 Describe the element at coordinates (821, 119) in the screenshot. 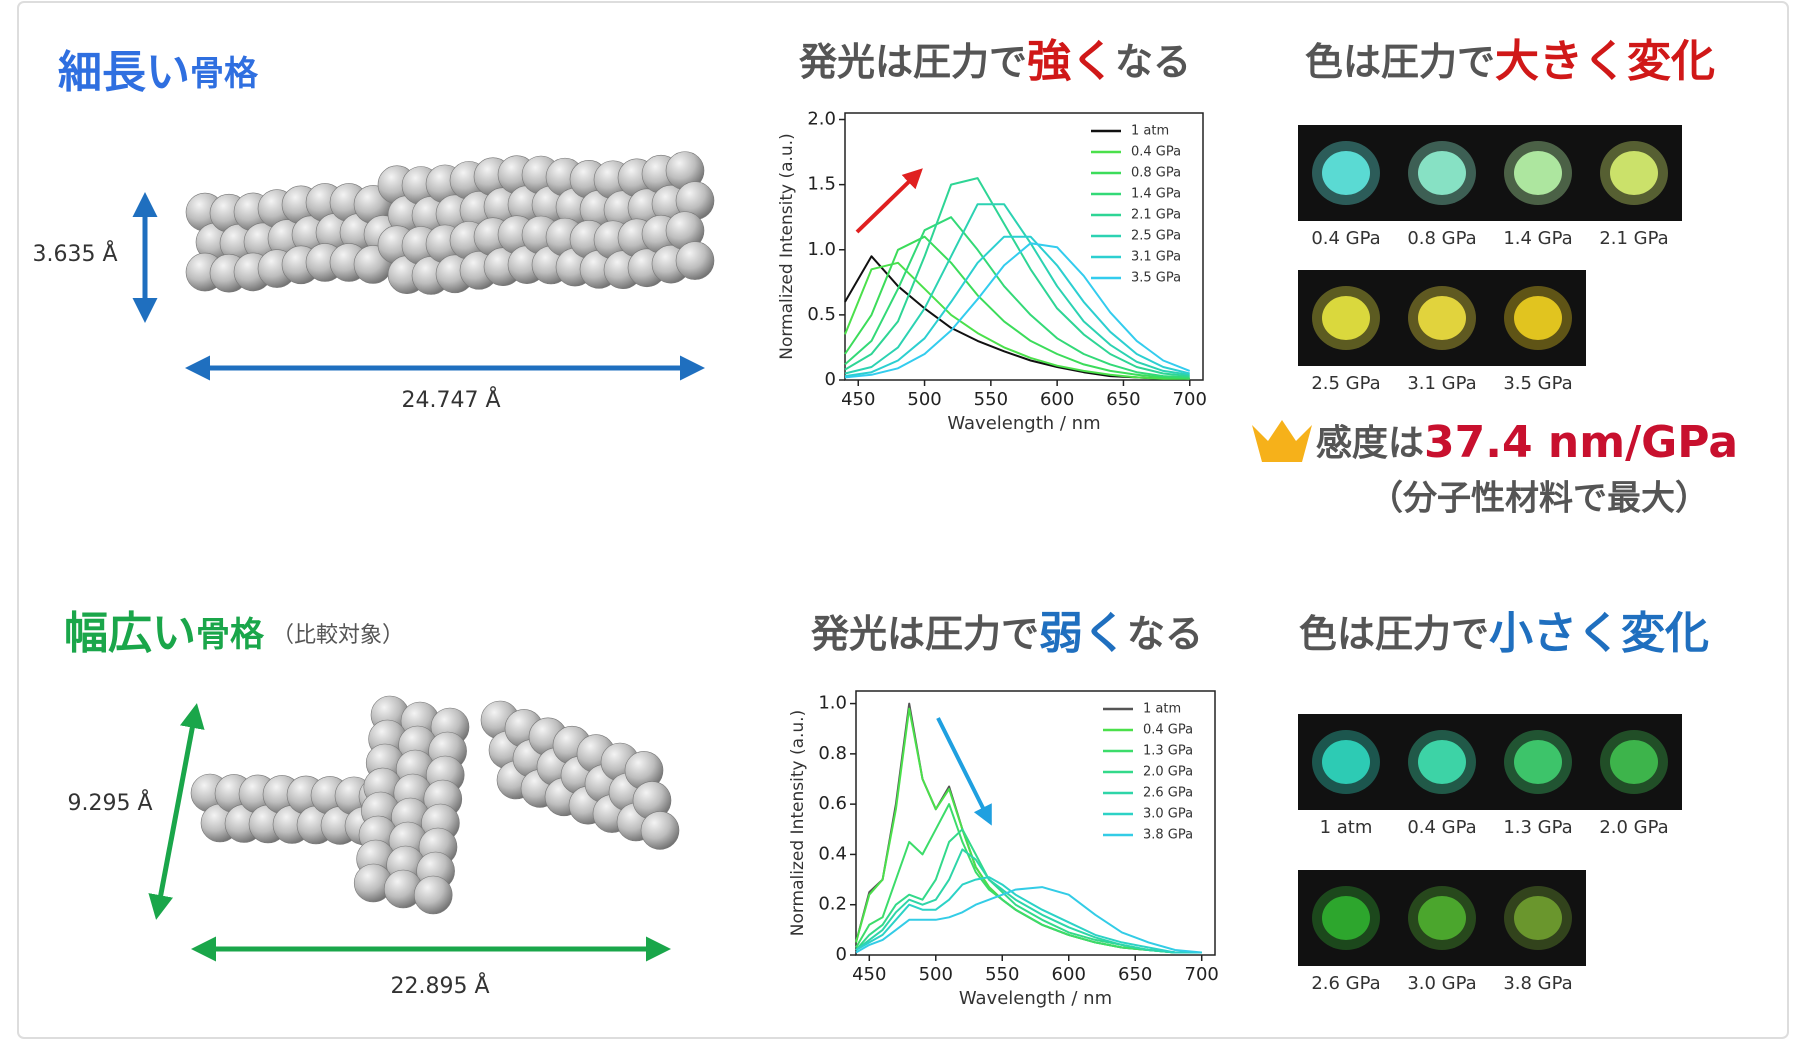

I see `y-tick-label: 2.0` at that location.